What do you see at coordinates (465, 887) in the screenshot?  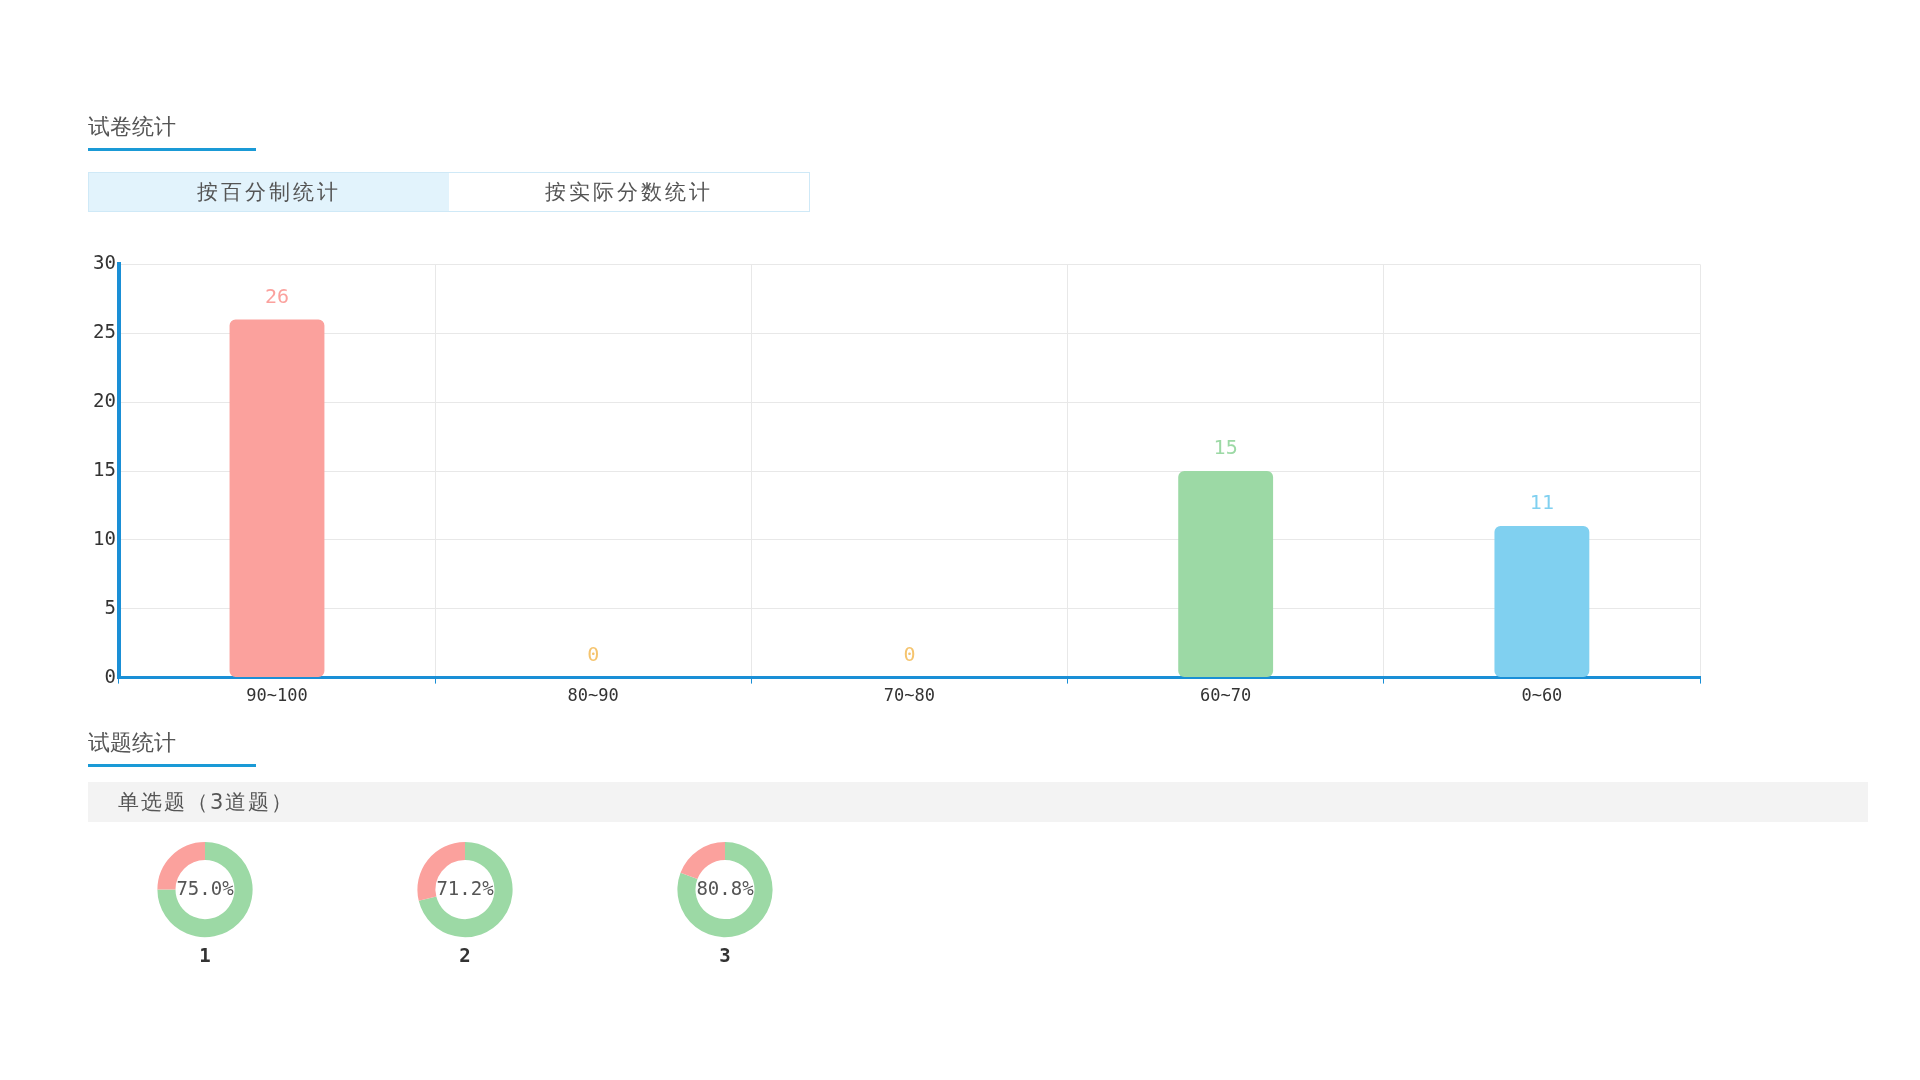 I see `text: 71.2%` at bounding box center [465, 887].